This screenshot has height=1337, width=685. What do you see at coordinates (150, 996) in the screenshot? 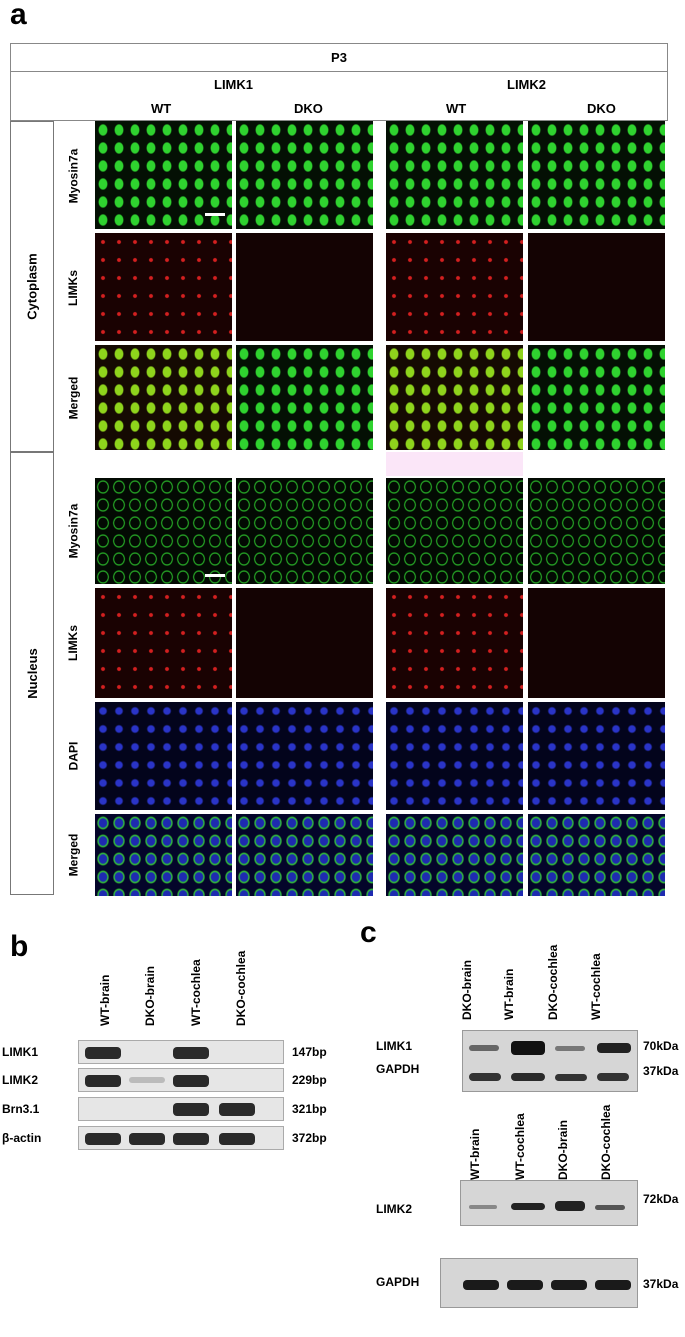
I see `b-lane-dko-brain: DKO-brain` at bounding box center [150, 996].